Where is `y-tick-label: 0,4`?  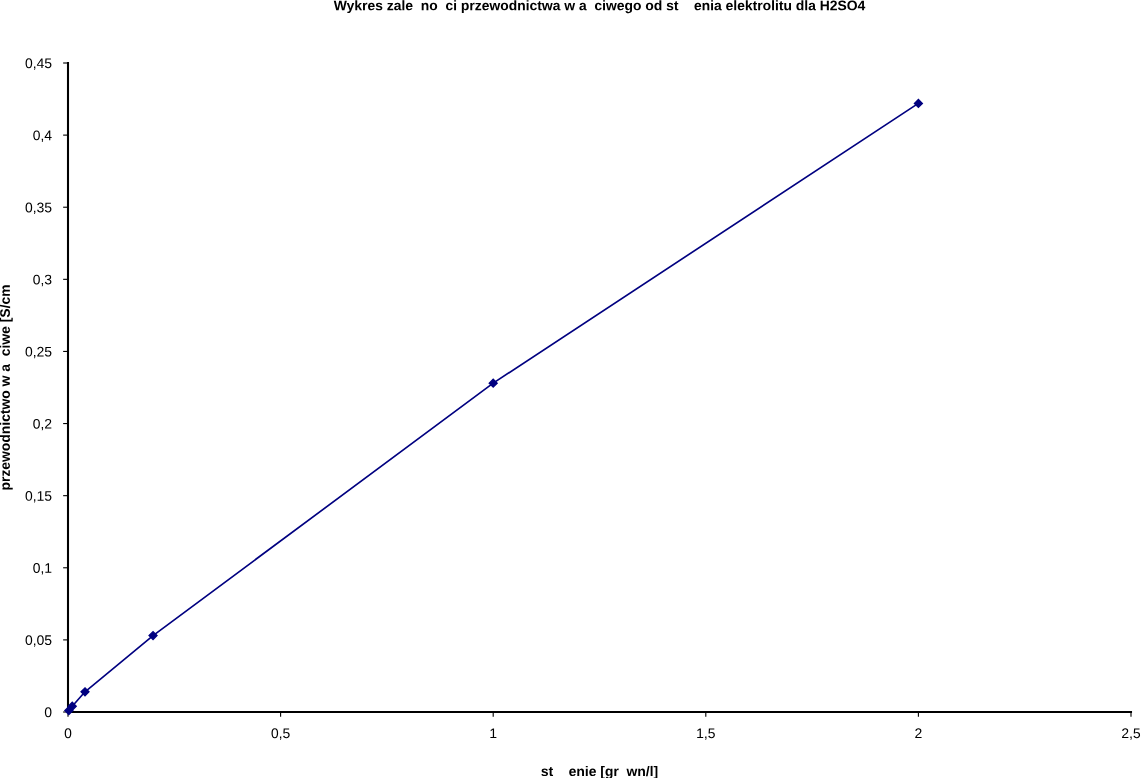 y-tick-label: 0,4 is located at coordinates (42, 136).